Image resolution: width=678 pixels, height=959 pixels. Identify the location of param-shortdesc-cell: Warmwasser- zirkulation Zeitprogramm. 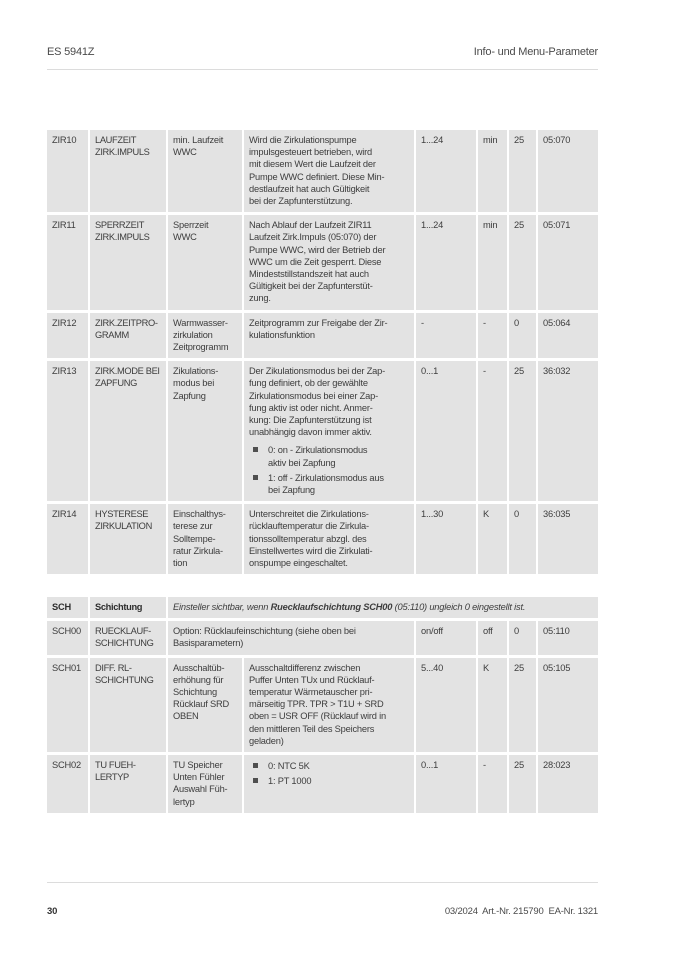
(205, 335).